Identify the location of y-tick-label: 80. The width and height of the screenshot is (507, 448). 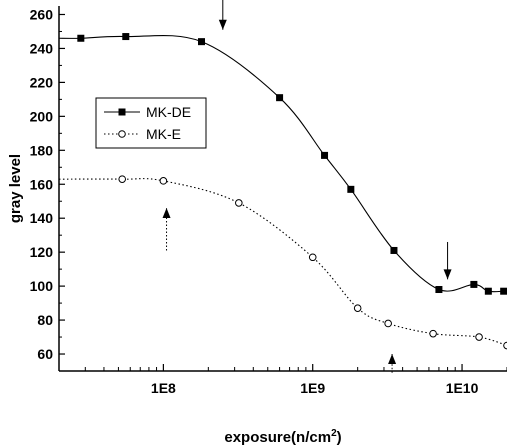
(45, 320).